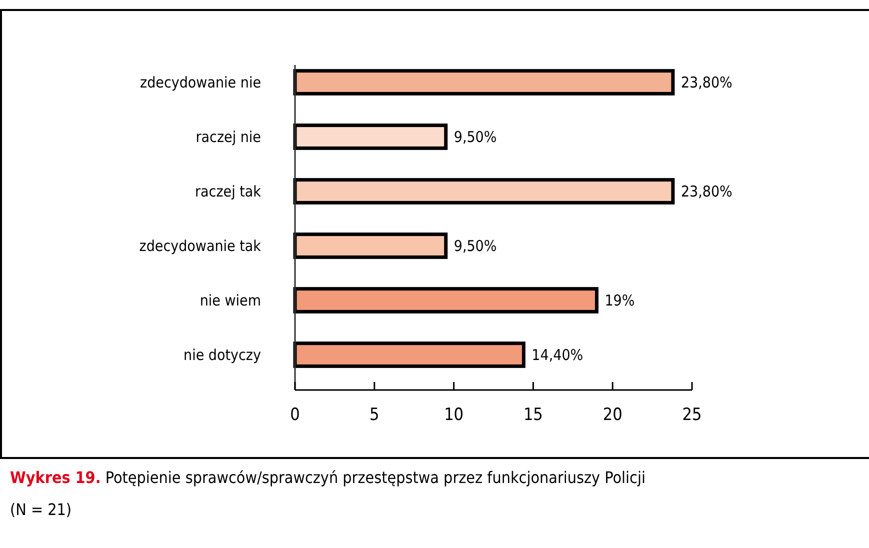 The height and width of the screenshot is (548, 869). Describe the element at coordinates (200, 82) in the screenshot. I see `y-tick-label: zdecydowanie nie` at that location.